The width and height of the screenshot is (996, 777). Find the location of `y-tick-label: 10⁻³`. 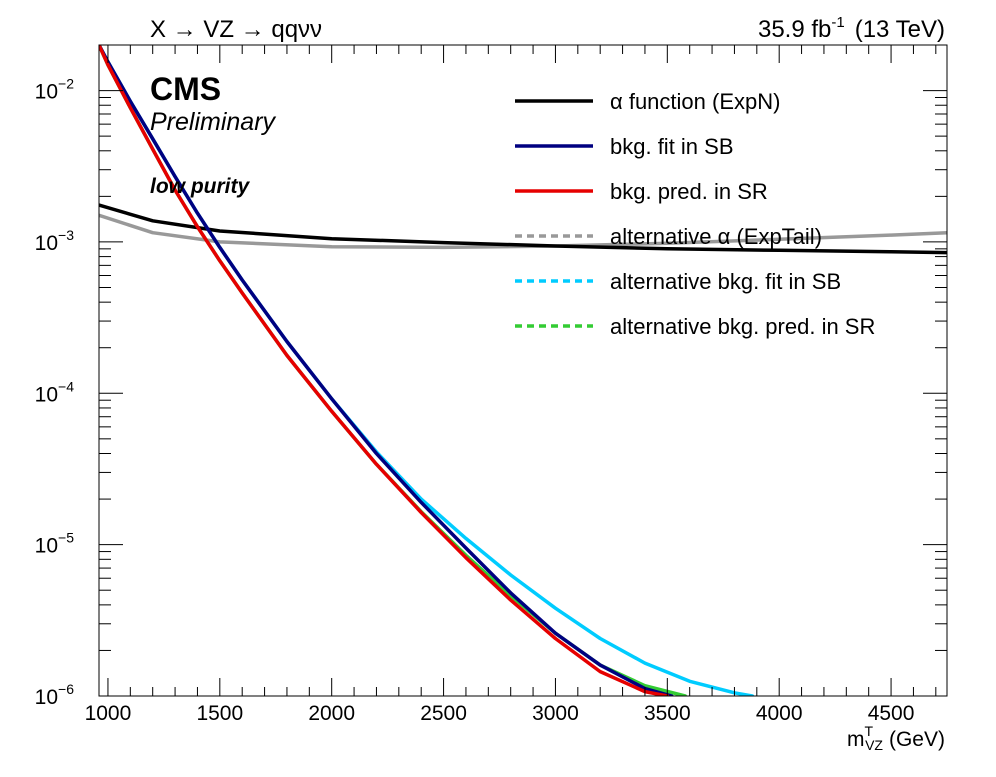

y-tick-label: 10⁻³ is located at coordinates (55, 241).